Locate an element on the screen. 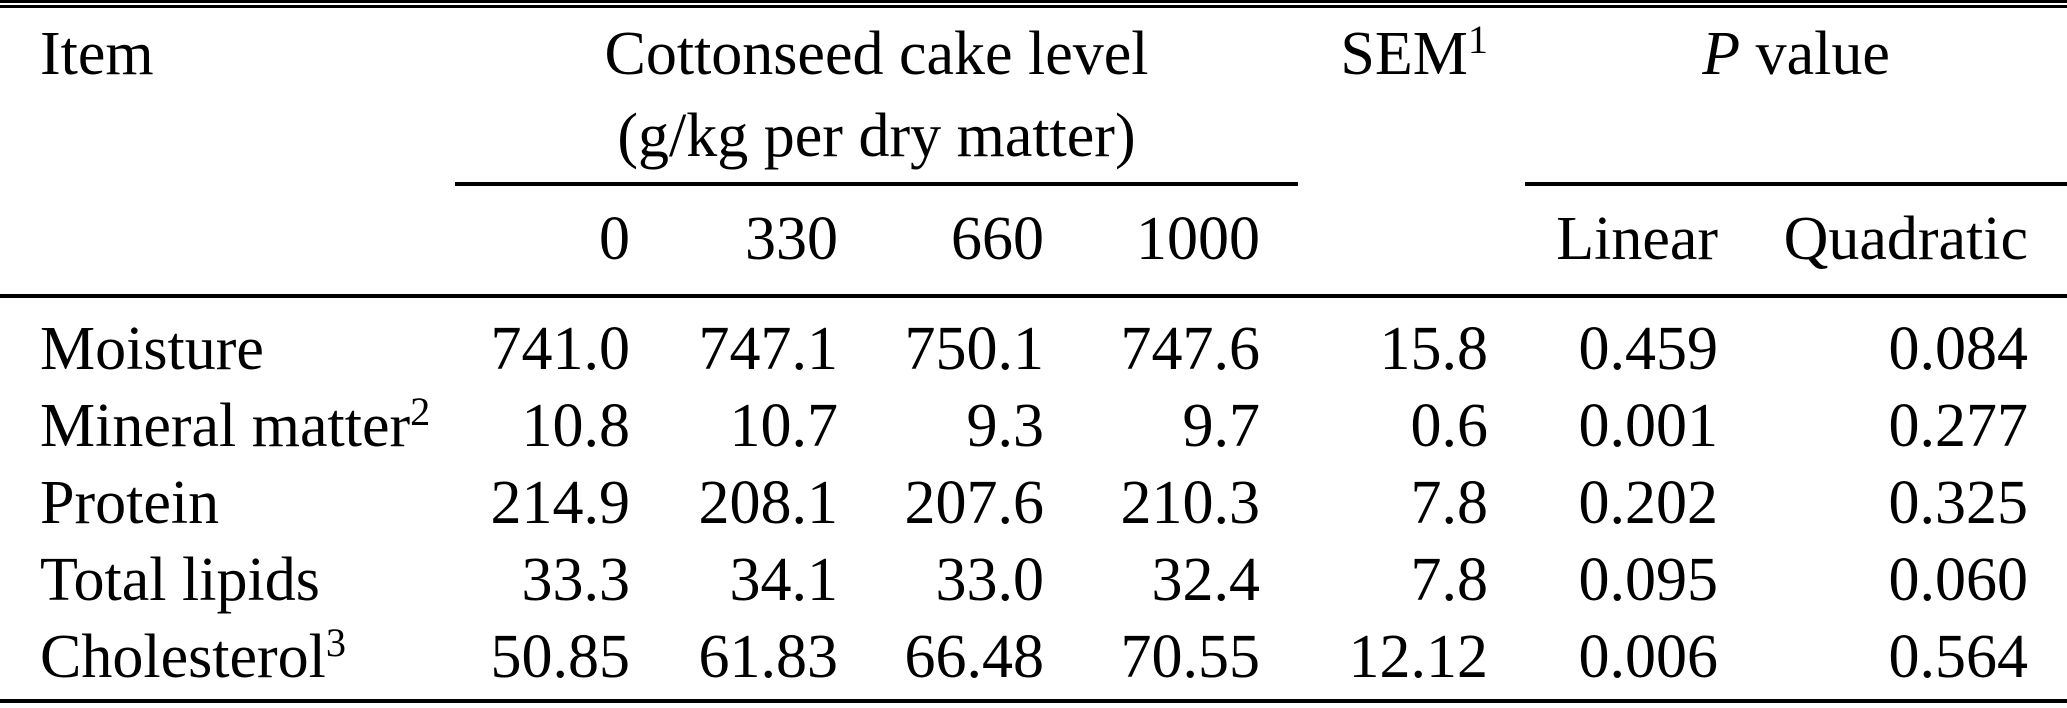  cottonseed-spanner-rule is located at coordinates (877, 184).